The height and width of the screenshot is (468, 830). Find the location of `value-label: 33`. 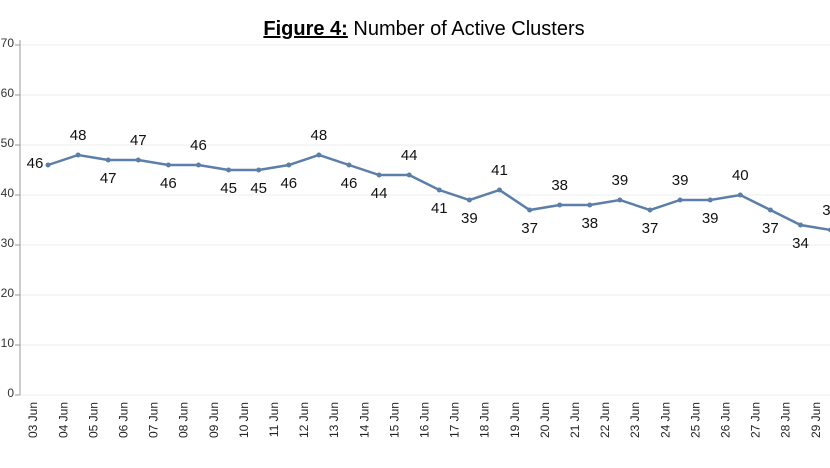

value-label: 33 is located at coordinates (826, 210).